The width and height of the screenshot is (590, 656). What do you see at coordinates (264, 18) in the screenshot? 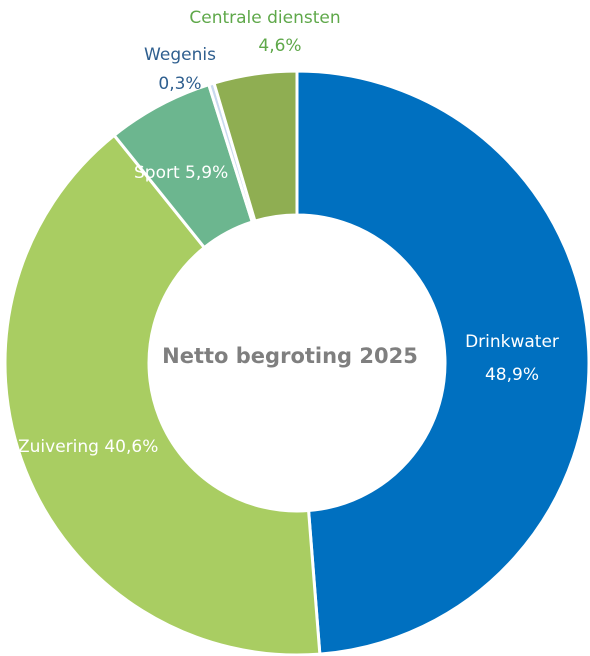
I see `slice-name: Centrale diensten` at bounding box center [264, 18].